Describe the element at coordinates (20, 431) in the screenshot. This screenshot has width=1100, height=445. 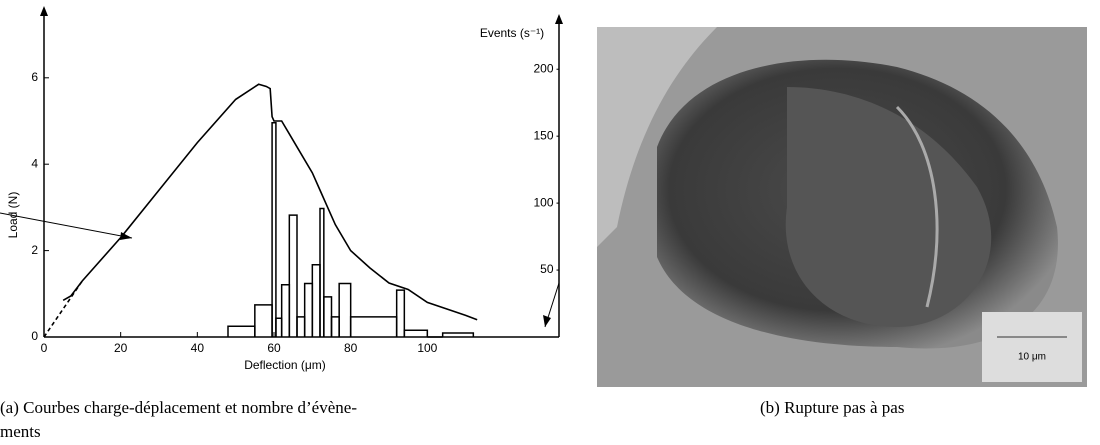
I see `caption: ments` at that location.